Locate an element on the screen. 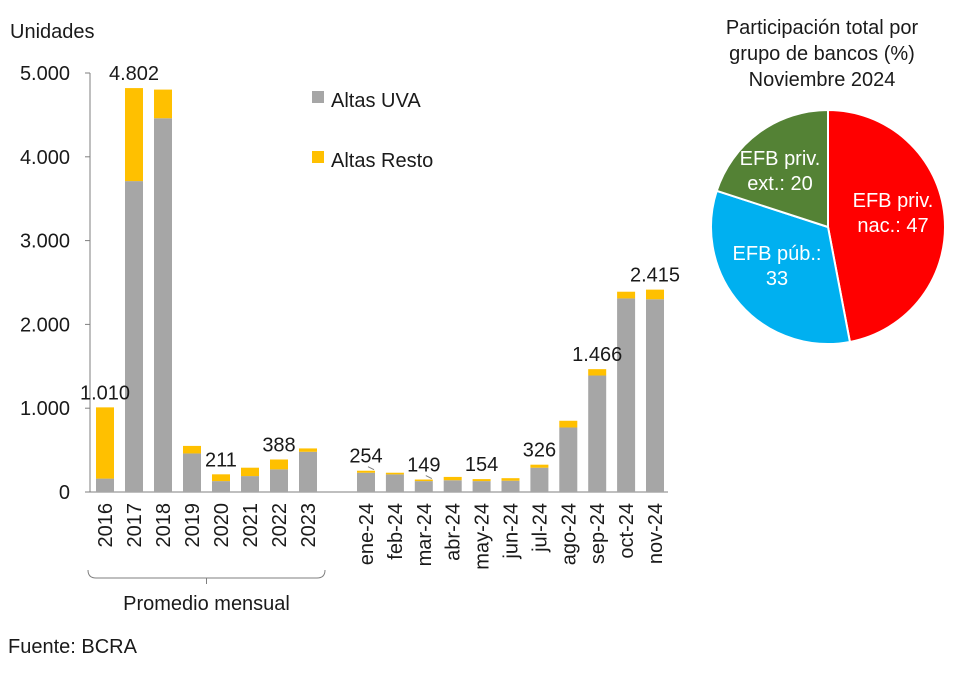 This screenshot has width=960, height=674. y-tick-label: 2.000 is located at coordinates (45, 325).